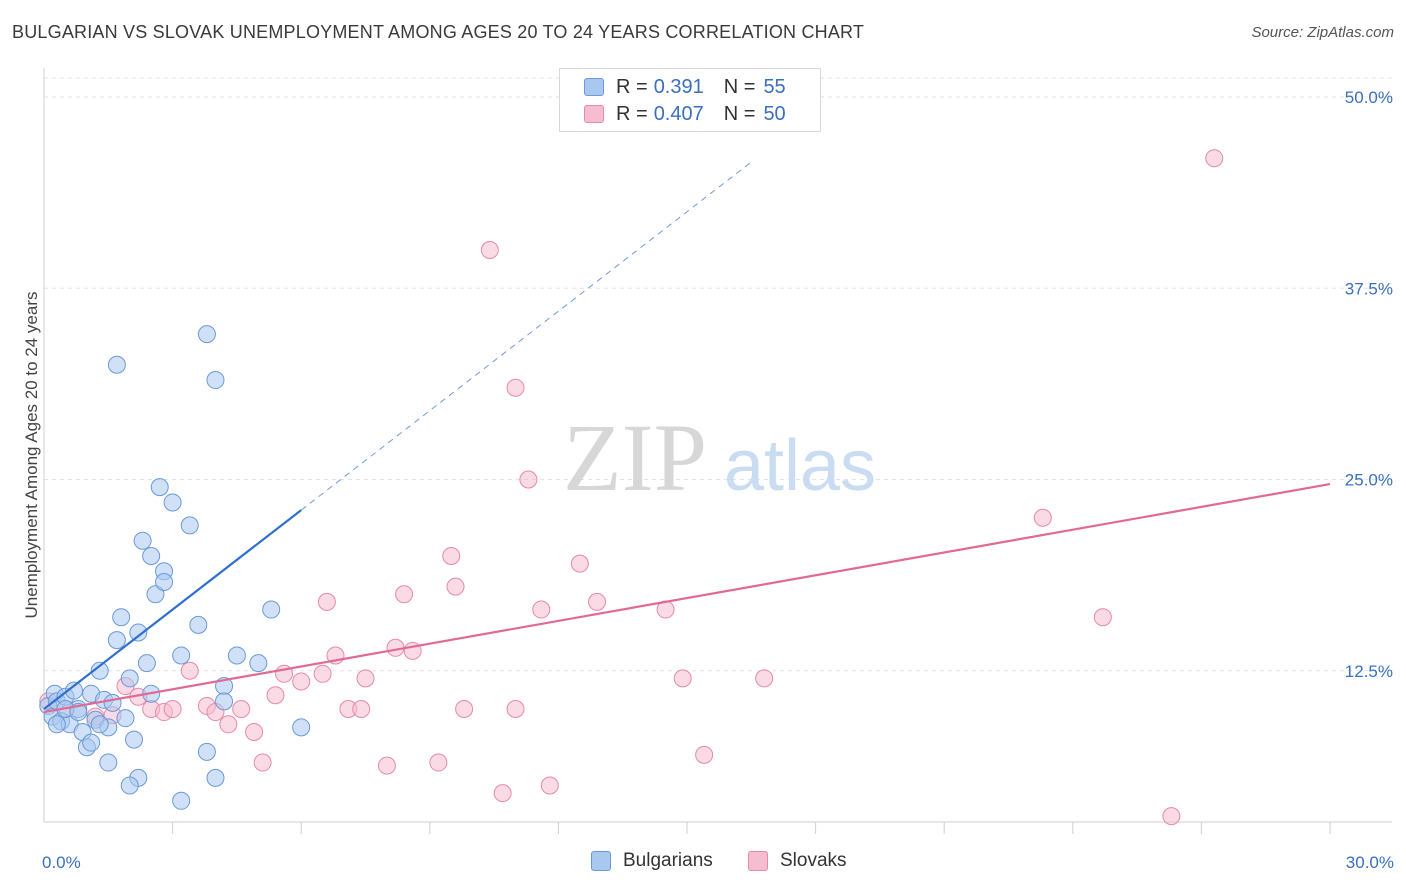  I want to click on legend-label-bulgarians: Bulgarians, so click(668, 860).